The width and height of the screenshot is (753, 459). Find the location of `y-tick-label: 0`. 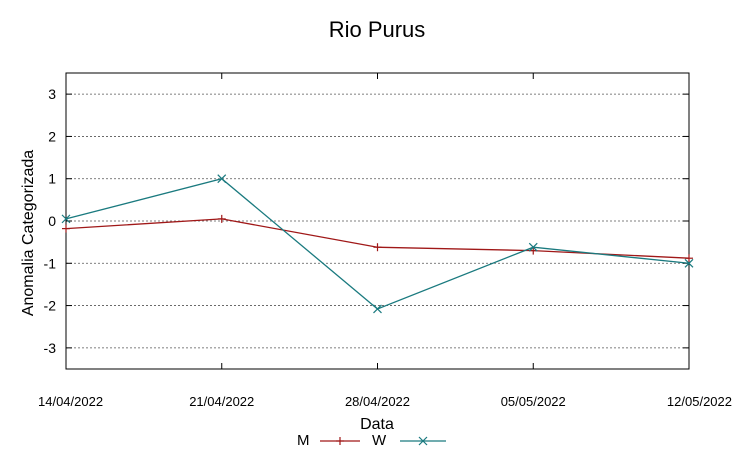

y-tick-label: 0 is located at coordinates (52, 221).